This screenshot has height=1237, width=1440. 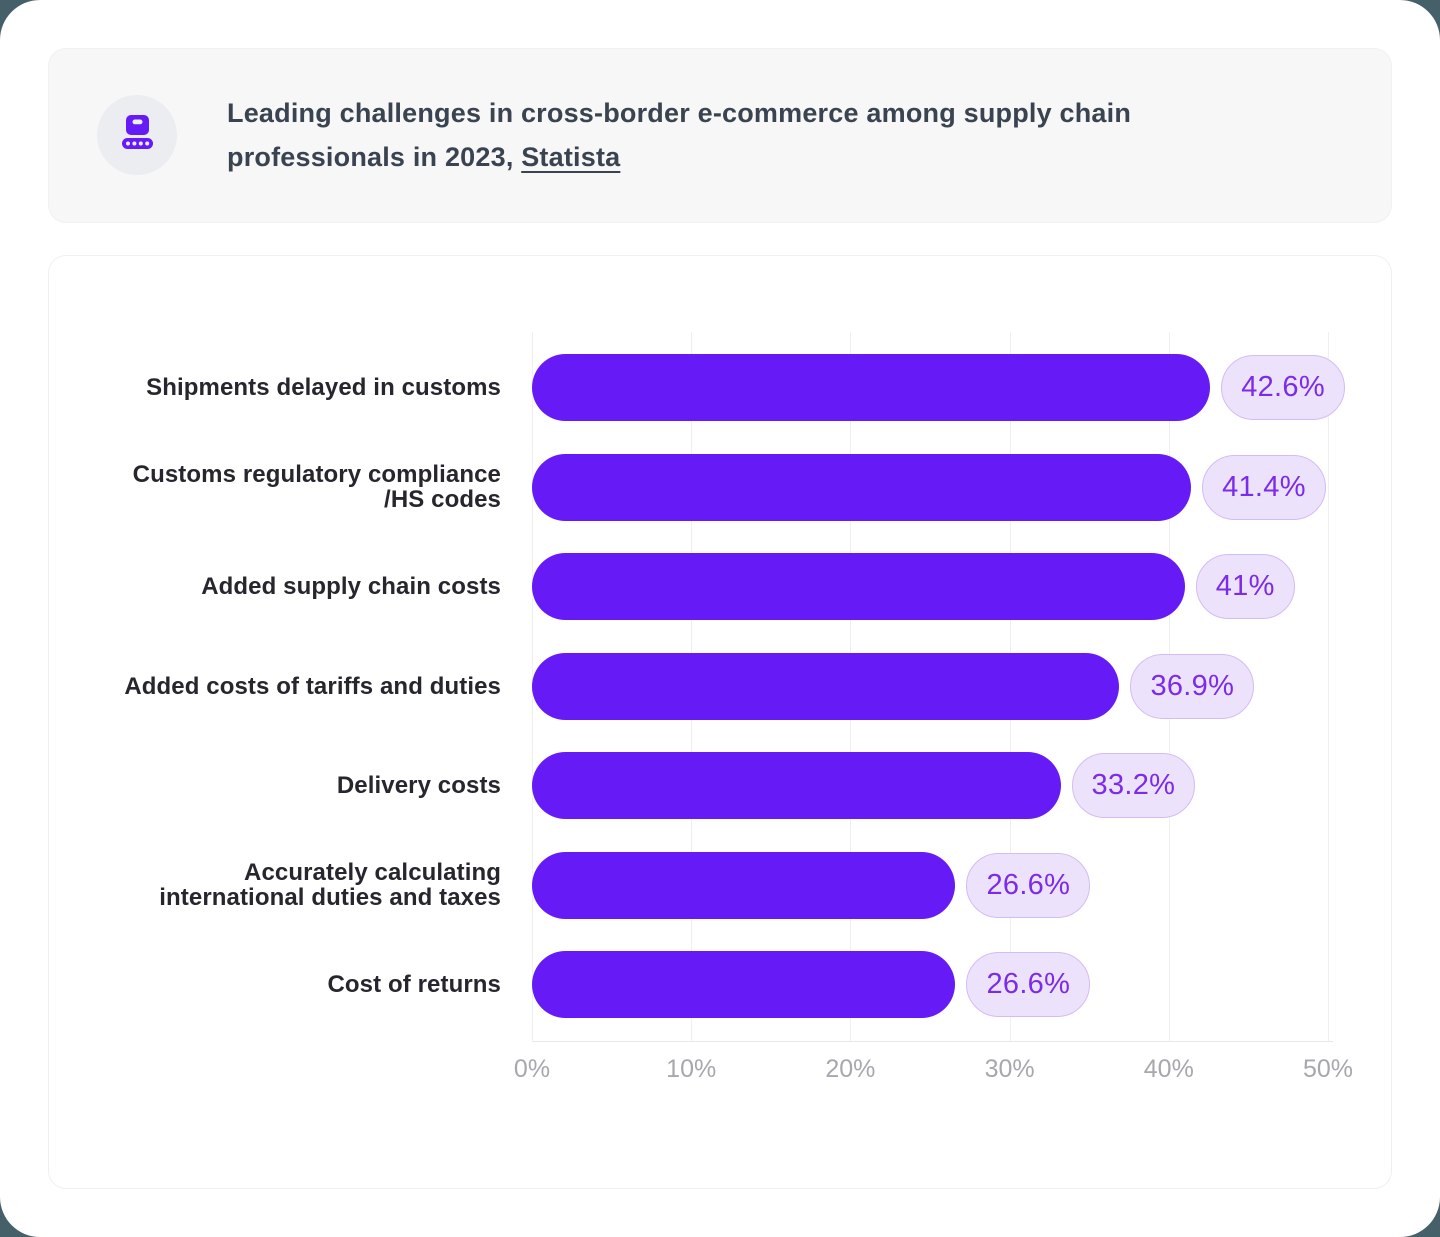 I want to click on x-axis-tick-label: 10%, so click(x=691, y=1069).